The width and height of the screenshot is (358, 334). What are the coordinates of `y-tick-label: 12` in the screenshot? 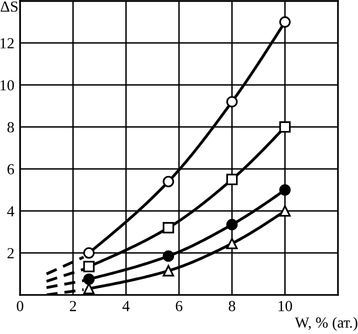 It's located at (7, 43).